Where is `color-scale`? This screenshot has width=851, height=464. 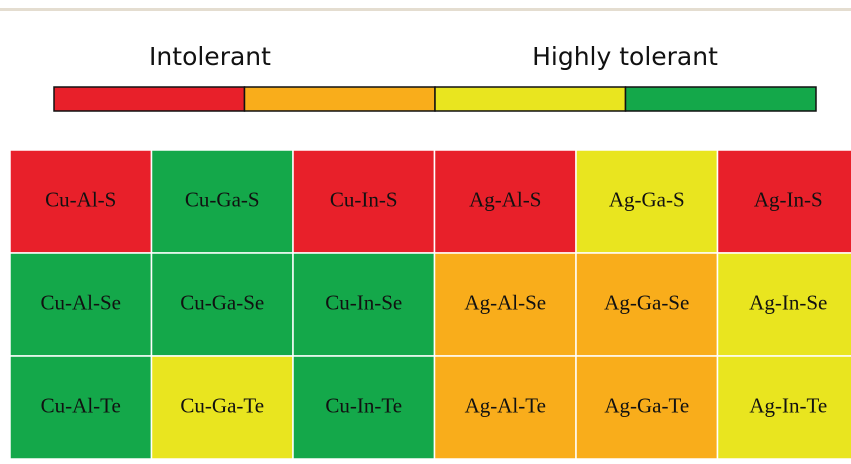 color-scale is located at coordinates (435, 99).